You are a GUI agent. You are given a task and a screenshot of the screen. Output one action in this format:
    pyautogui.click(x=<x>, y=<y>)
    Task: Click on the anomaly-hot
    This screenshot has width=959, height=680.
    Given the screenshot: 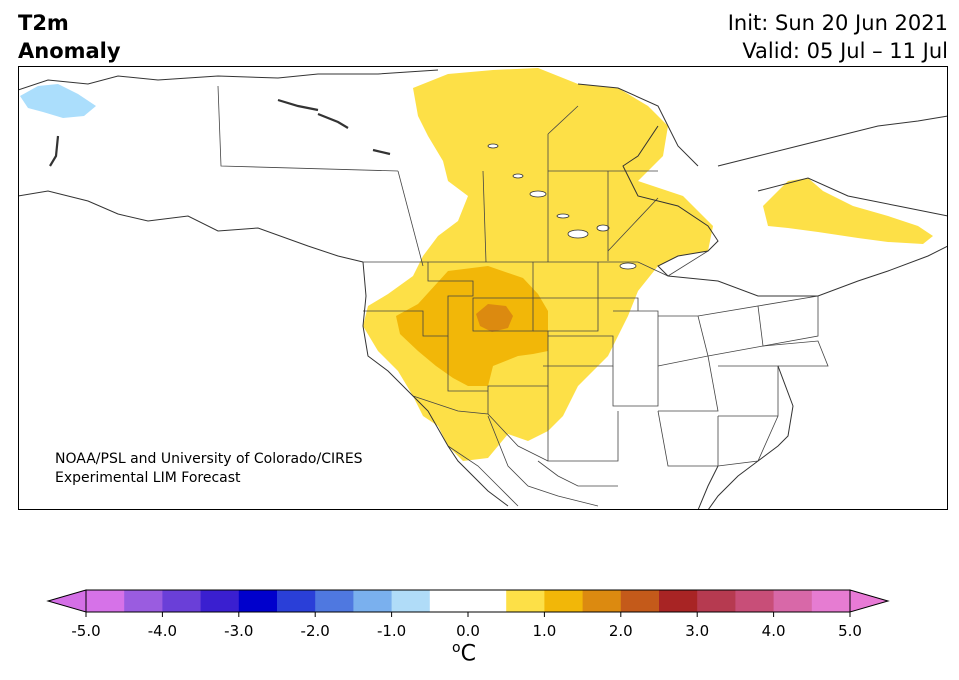 What is the action you would take?
    pyautogui.click(x=494, y=318)
    